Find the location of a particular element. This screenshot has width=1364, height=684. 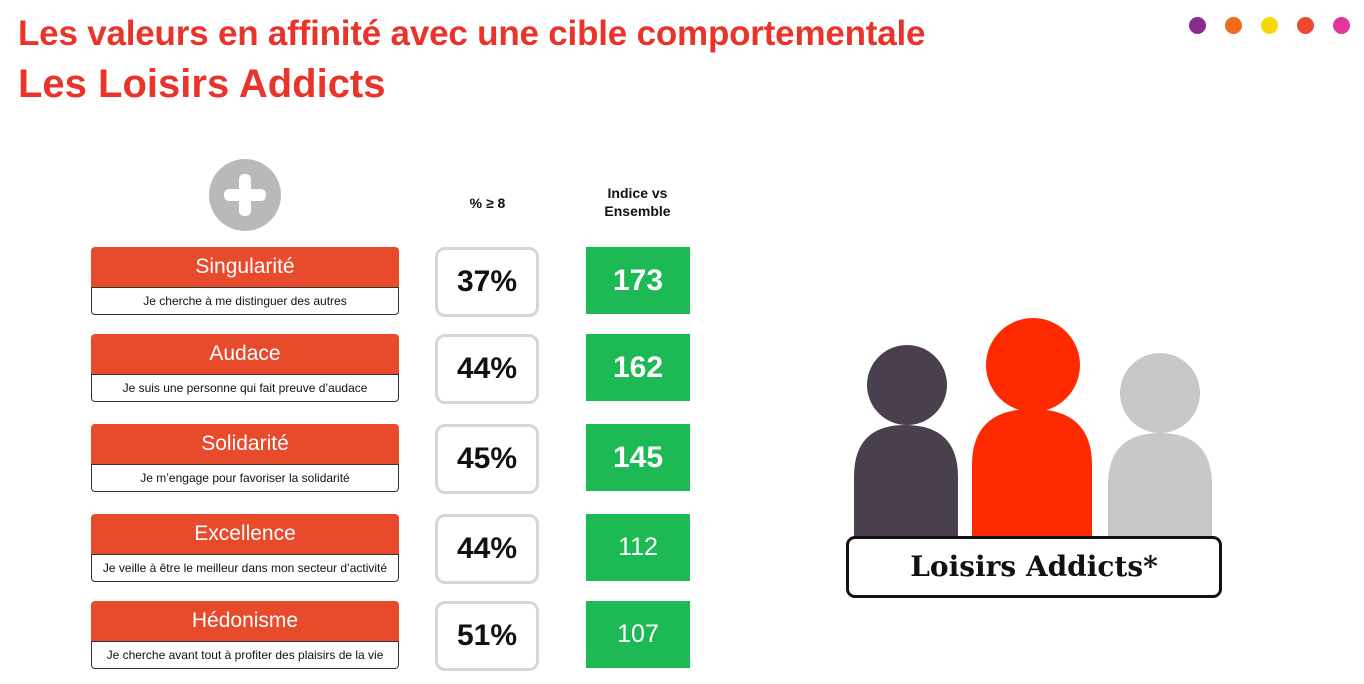

column-header-index-line2: Ensemble is located at coordinates (637, 211).